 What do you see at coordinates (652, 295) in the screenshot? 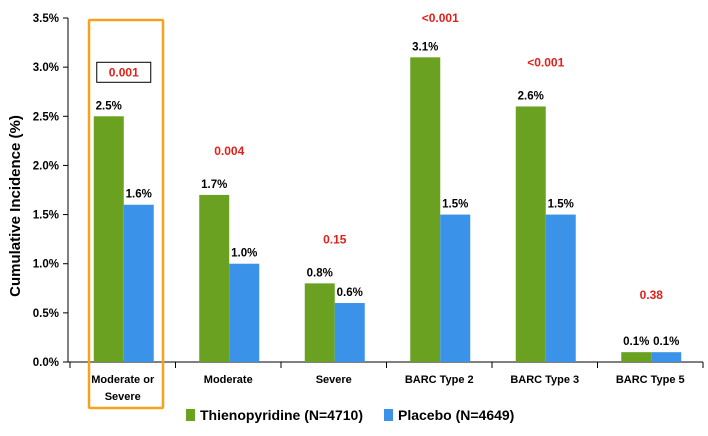
I see `p-value-label: 0.38` at bounding box center [652, 295].